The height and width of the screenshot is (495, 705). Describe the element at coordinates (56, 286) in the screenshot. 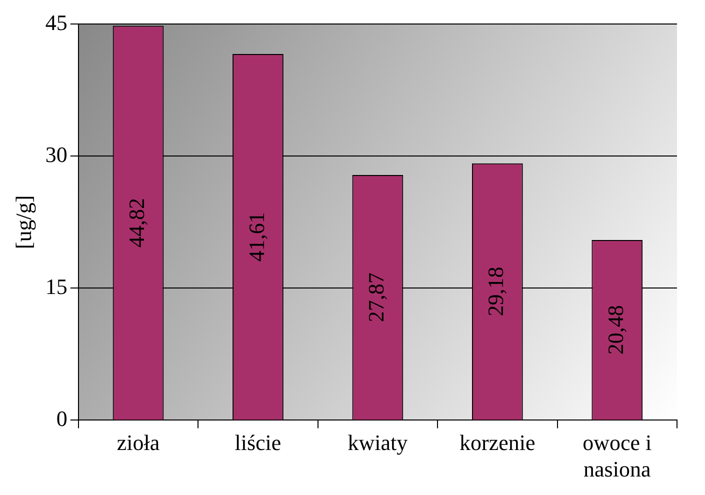

I see `y-tick-label: 15` at that location.